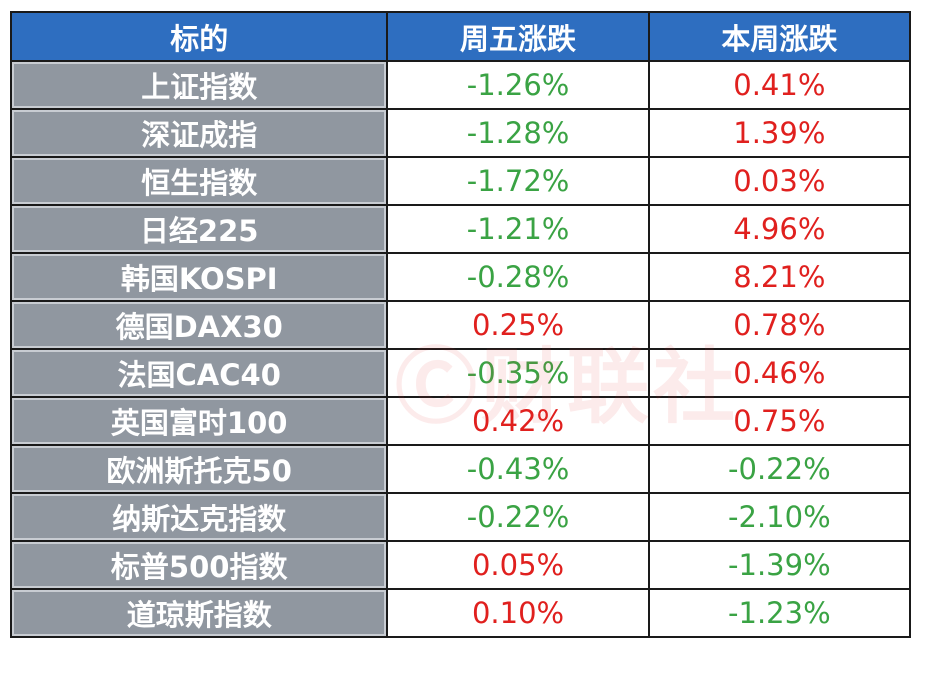 The image size is (926, 678). I want to click on table-row: 恒生指数 -1.72% 0.03%, so click(460, 181).